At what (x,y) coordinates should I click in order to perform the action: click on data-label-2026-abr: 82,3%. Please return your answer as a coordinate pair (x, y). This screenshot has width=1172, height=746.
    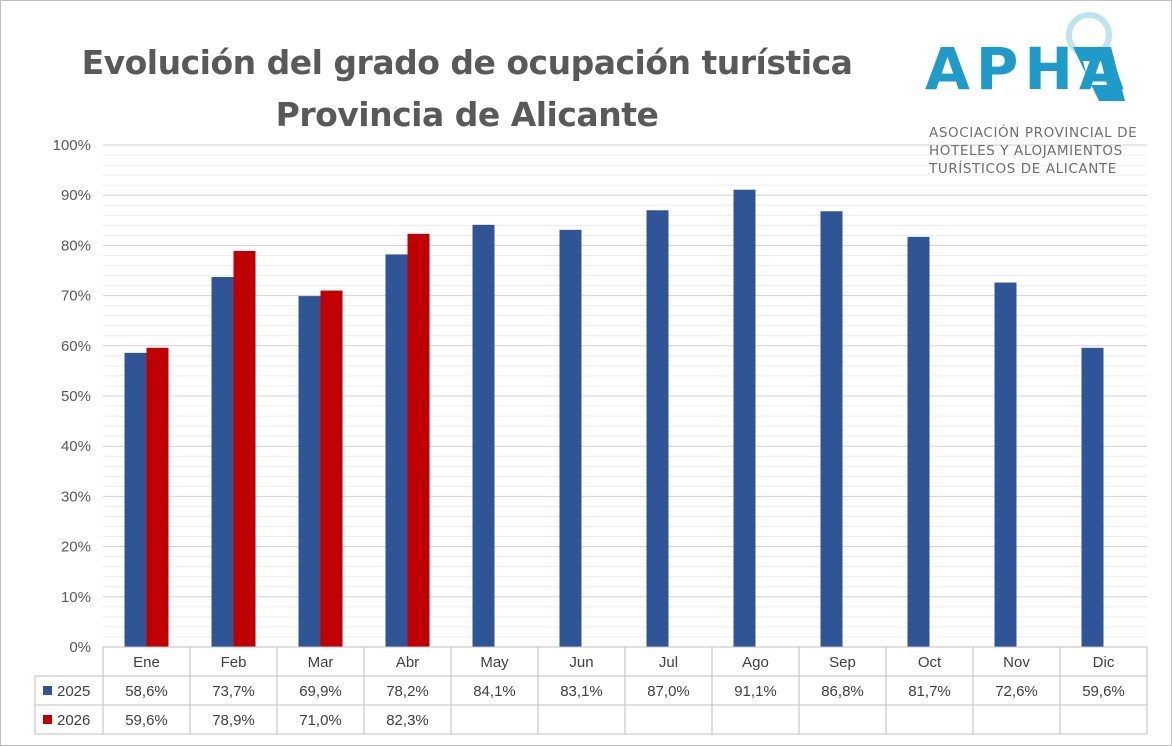
    Looking at the image, I should click on (407, 720).